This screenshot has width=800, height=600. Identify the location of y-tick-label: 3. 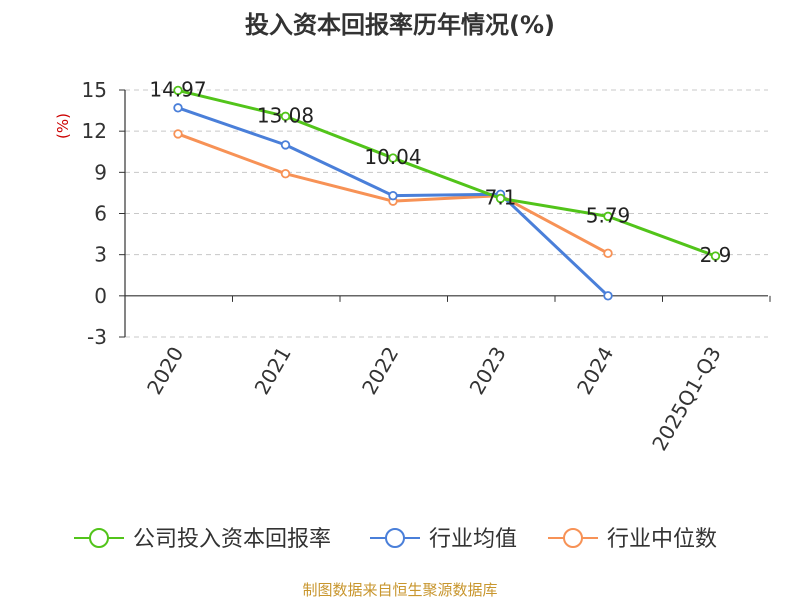
(100, 255).